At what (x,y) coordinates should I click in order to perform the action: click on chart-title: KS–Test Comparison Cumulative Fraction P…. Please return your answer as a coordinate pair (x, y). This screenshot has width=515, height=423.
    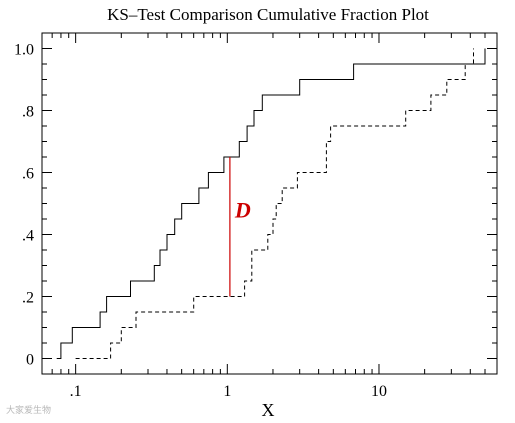
    Looking at the image, I should click on (268, 14).